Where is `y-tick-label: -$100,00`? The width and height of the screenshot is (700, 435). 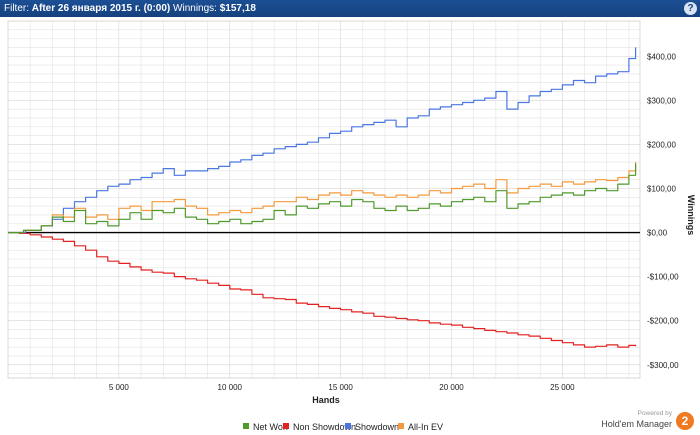
y-tick-label: -$100,00 is located at coordinates (663, 277).